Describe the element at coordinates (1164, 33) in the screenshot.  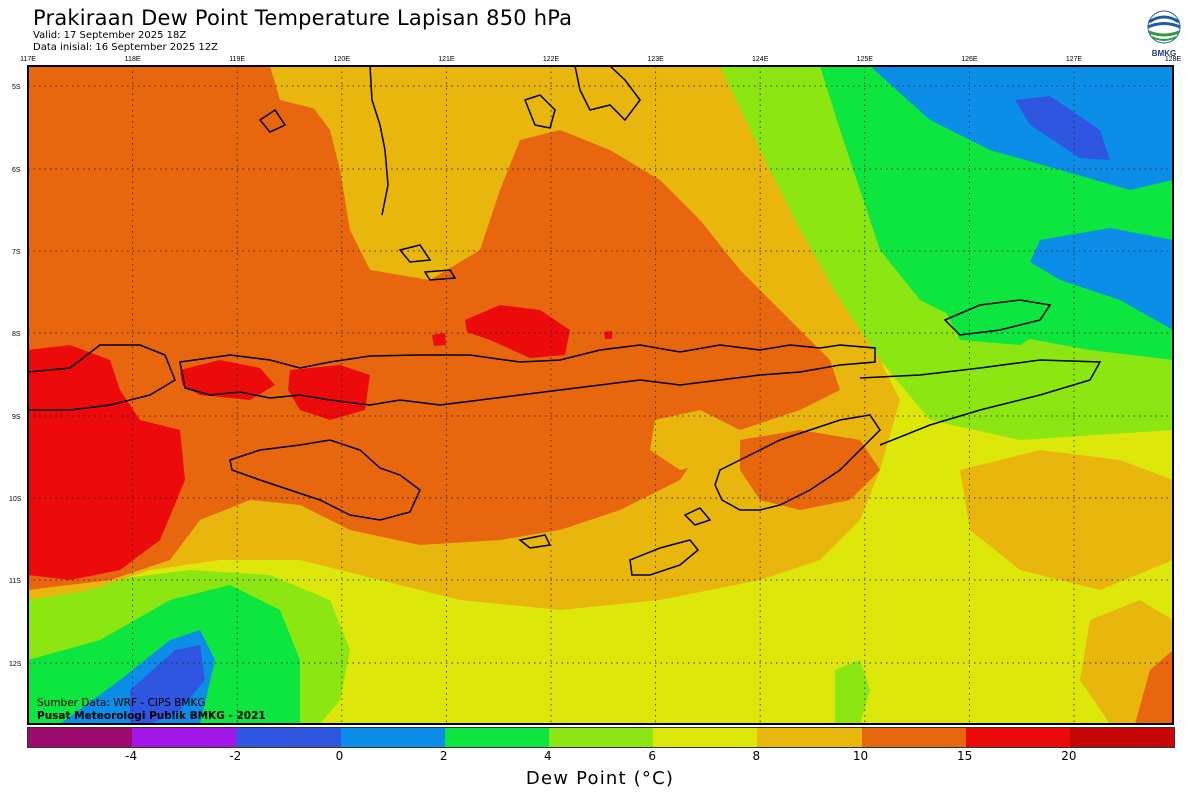
I see `bmkg-logo-icon: BMKG` at that location.